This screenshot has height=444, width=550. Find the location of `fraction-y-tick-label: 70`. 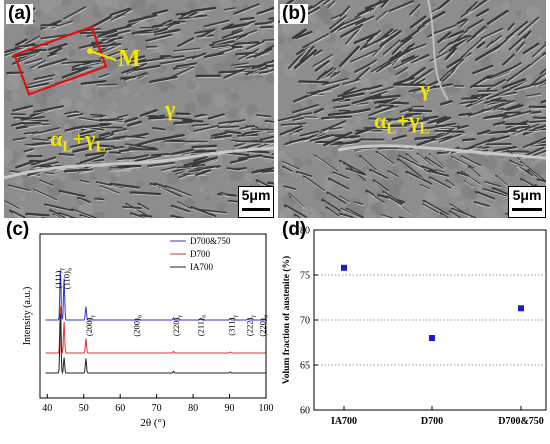

fraction-y-tick-label: 70 is located at coordinates (305, 321).